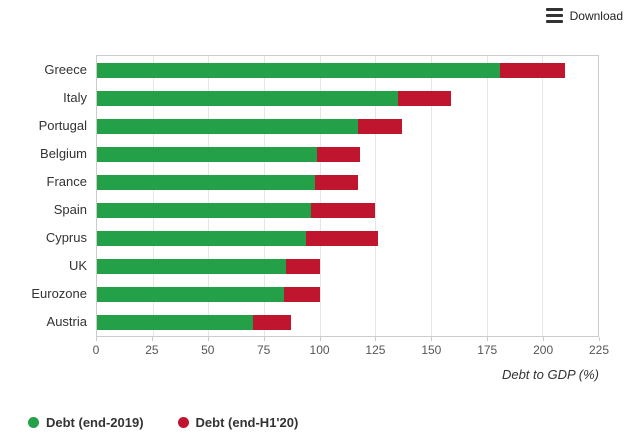  I want to click on category-label: Austria, so click(66, 321).